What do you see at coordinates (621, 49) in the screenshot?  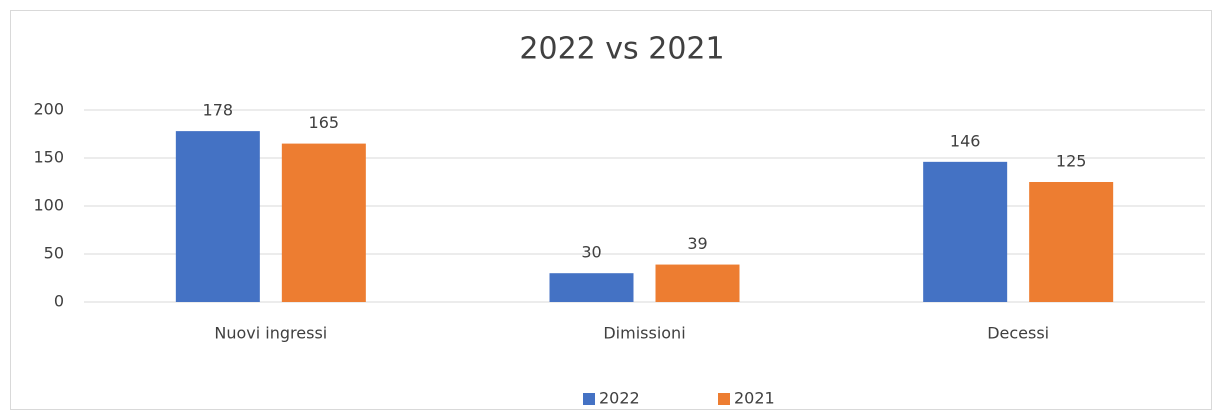 I see `chart-title: 2022 vs 2021` at bounding box center [621, 49].